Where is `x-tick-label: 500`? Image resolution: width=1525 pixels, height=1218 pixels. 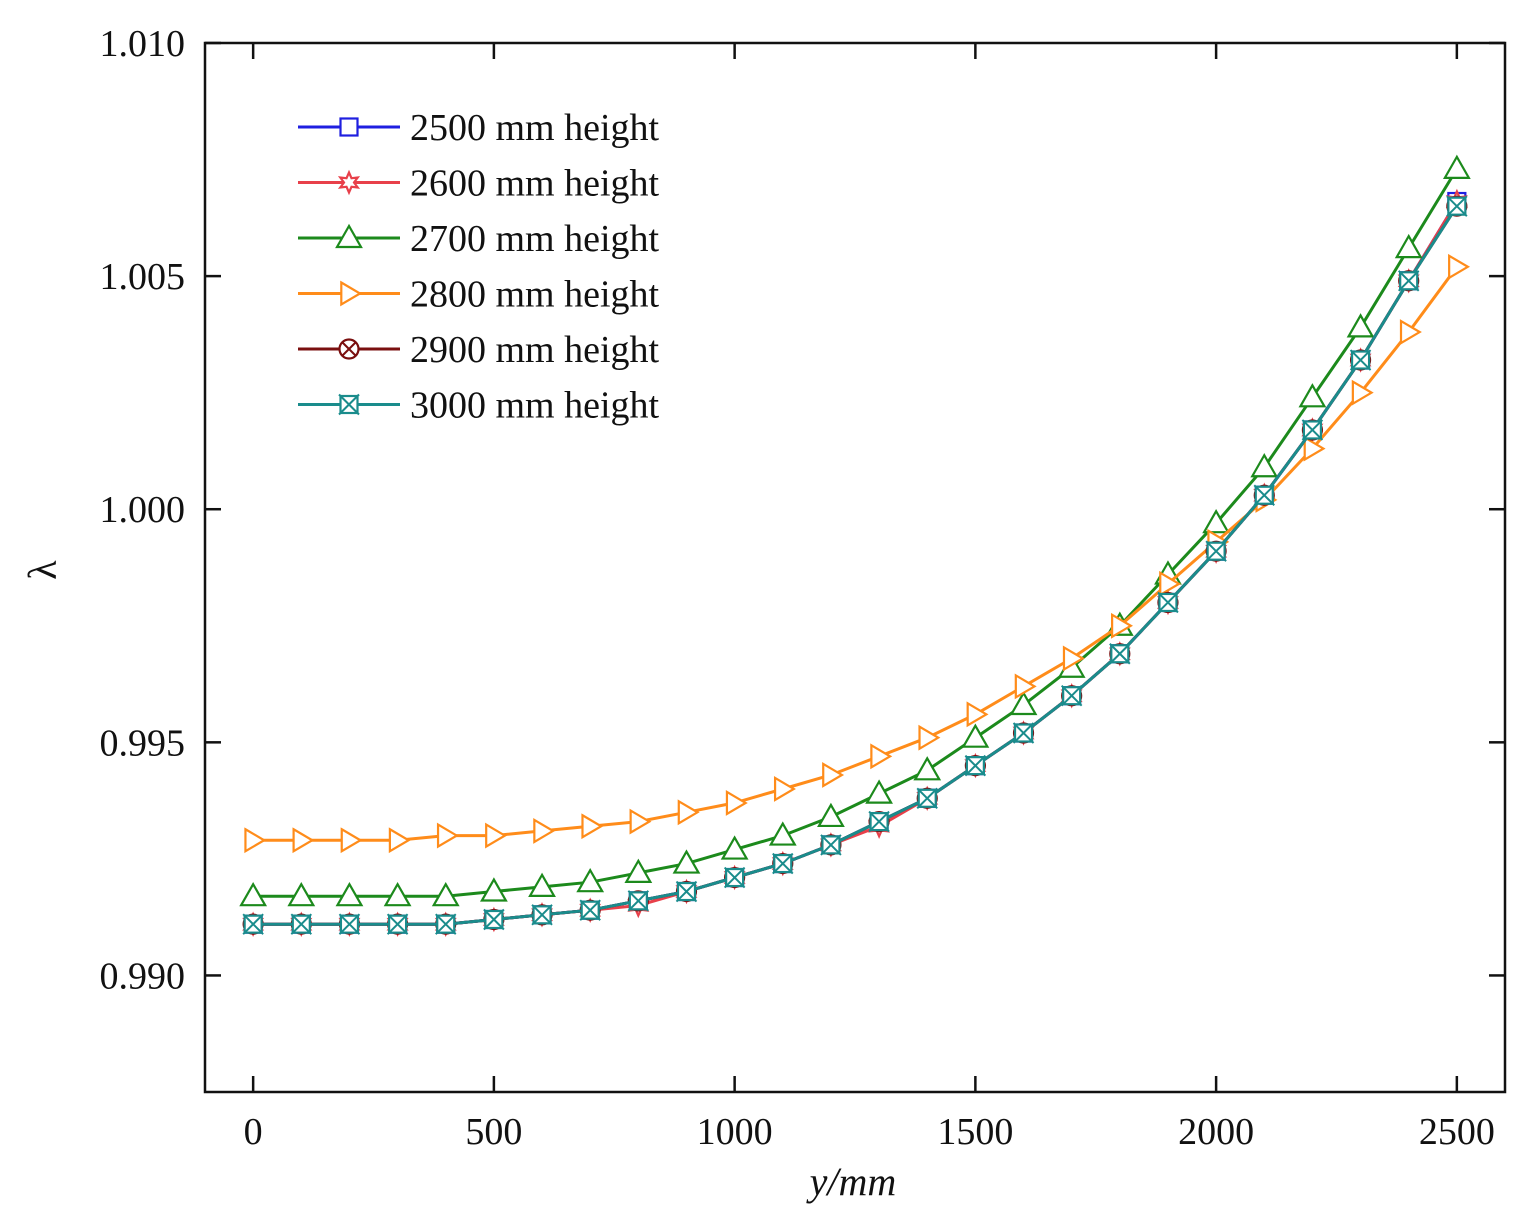
x-tick-label: 500 is located at coordinates (493, 1132).